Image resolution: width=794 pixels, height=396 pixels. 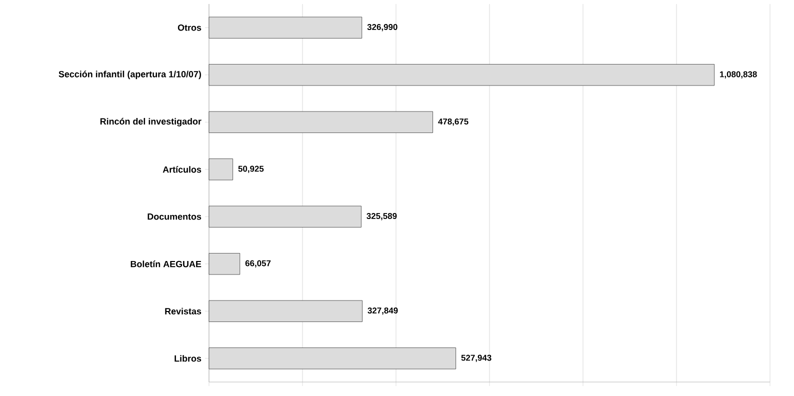 What do you see at coordinates (183, 311) in the screenshot?
I see `y-tick-label: Revistas` at bounding box center [183, 311].